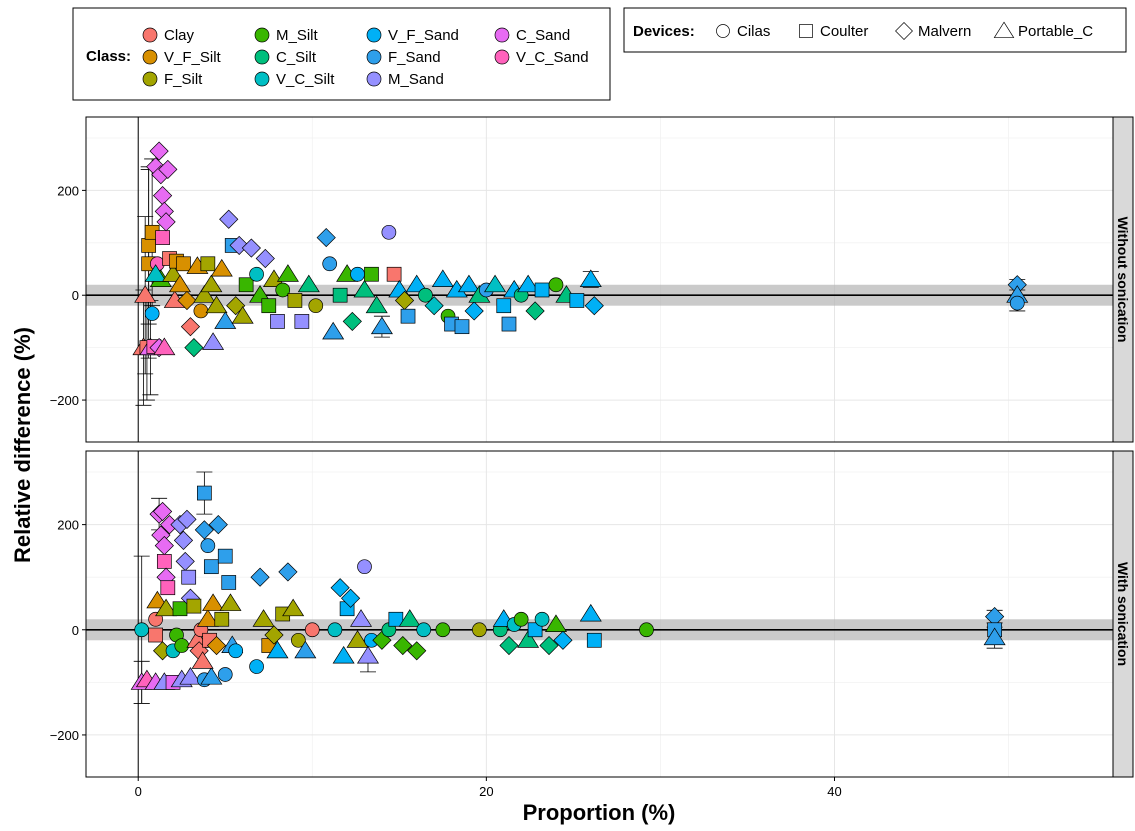 Image resolution: width=1135 pixels, height=831 pixels. What do you see at coordinates (108, 56) in the screenshot?
I see `class-legend-title: Class:` at bounding box center [108, 56].